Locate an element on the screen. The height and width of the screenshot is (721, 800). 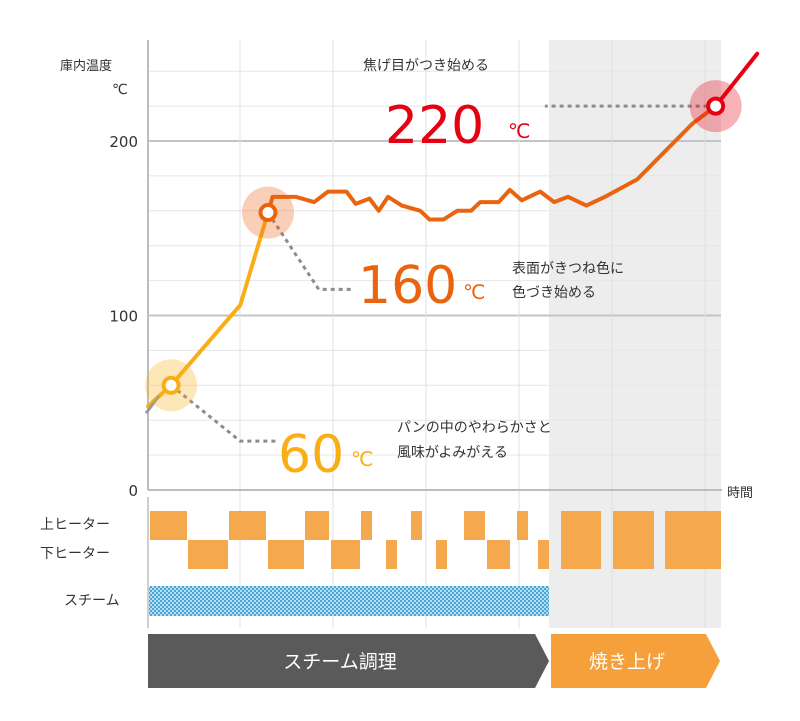
y-axis-label: 庫内温度 is located at coordinates (86, 66).